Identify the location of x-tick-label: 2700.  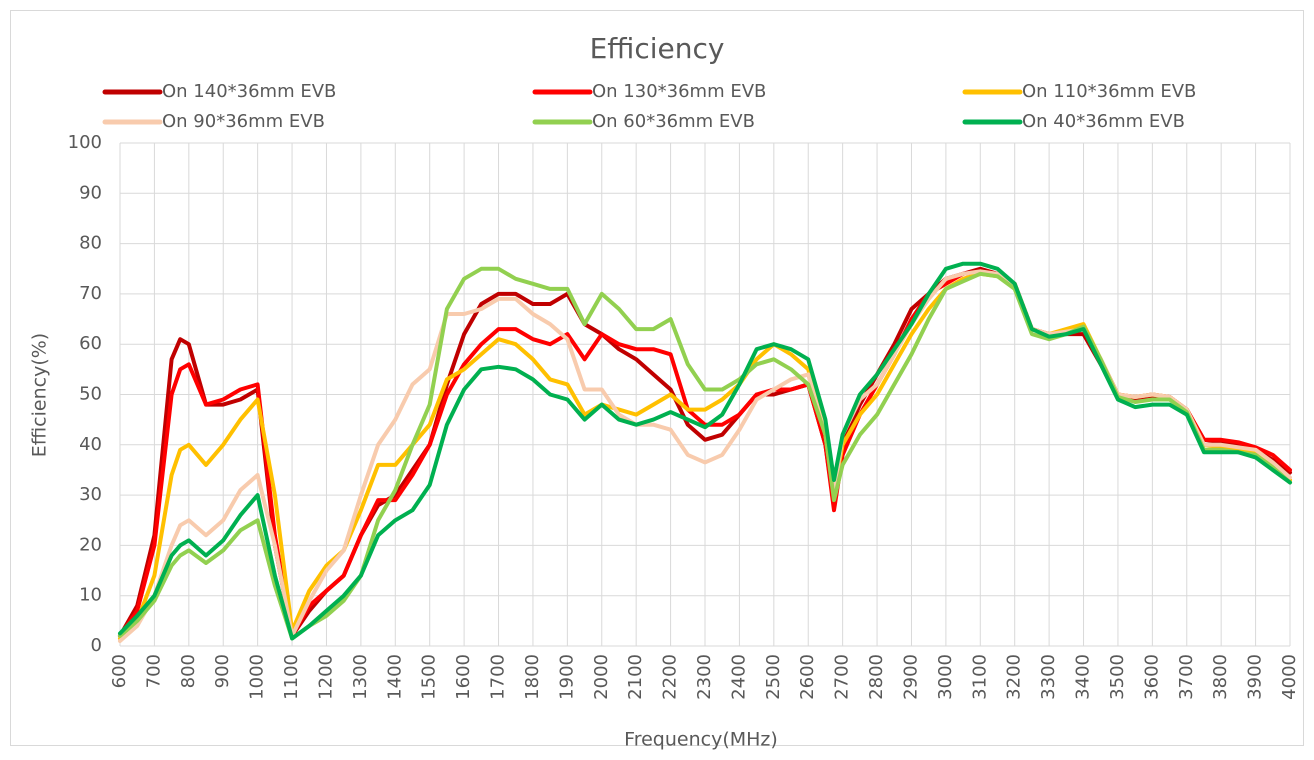
(842, 677).